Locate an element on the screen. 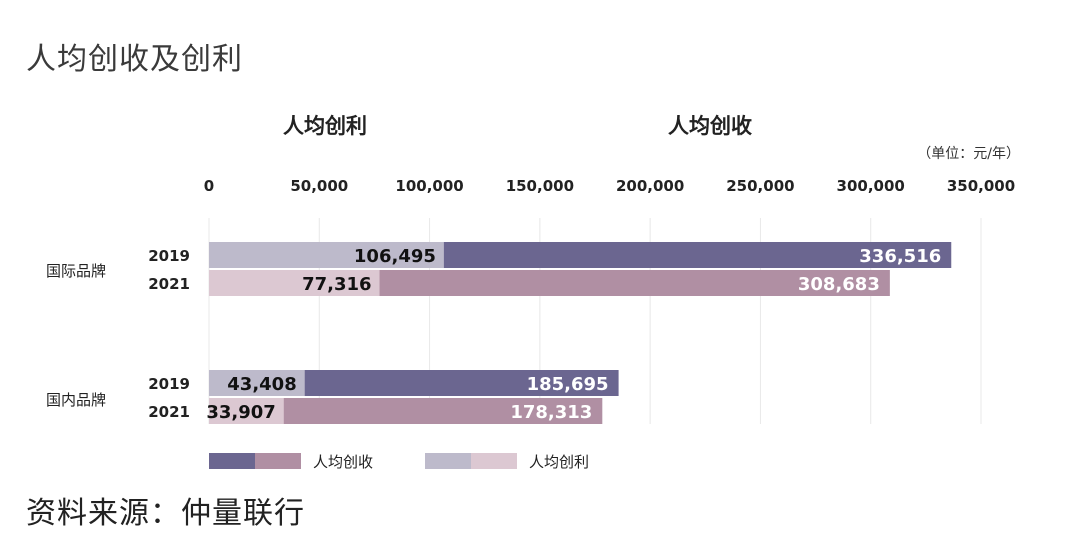  revenue-data-label: 336,516 is located at coordinates (900, 256).